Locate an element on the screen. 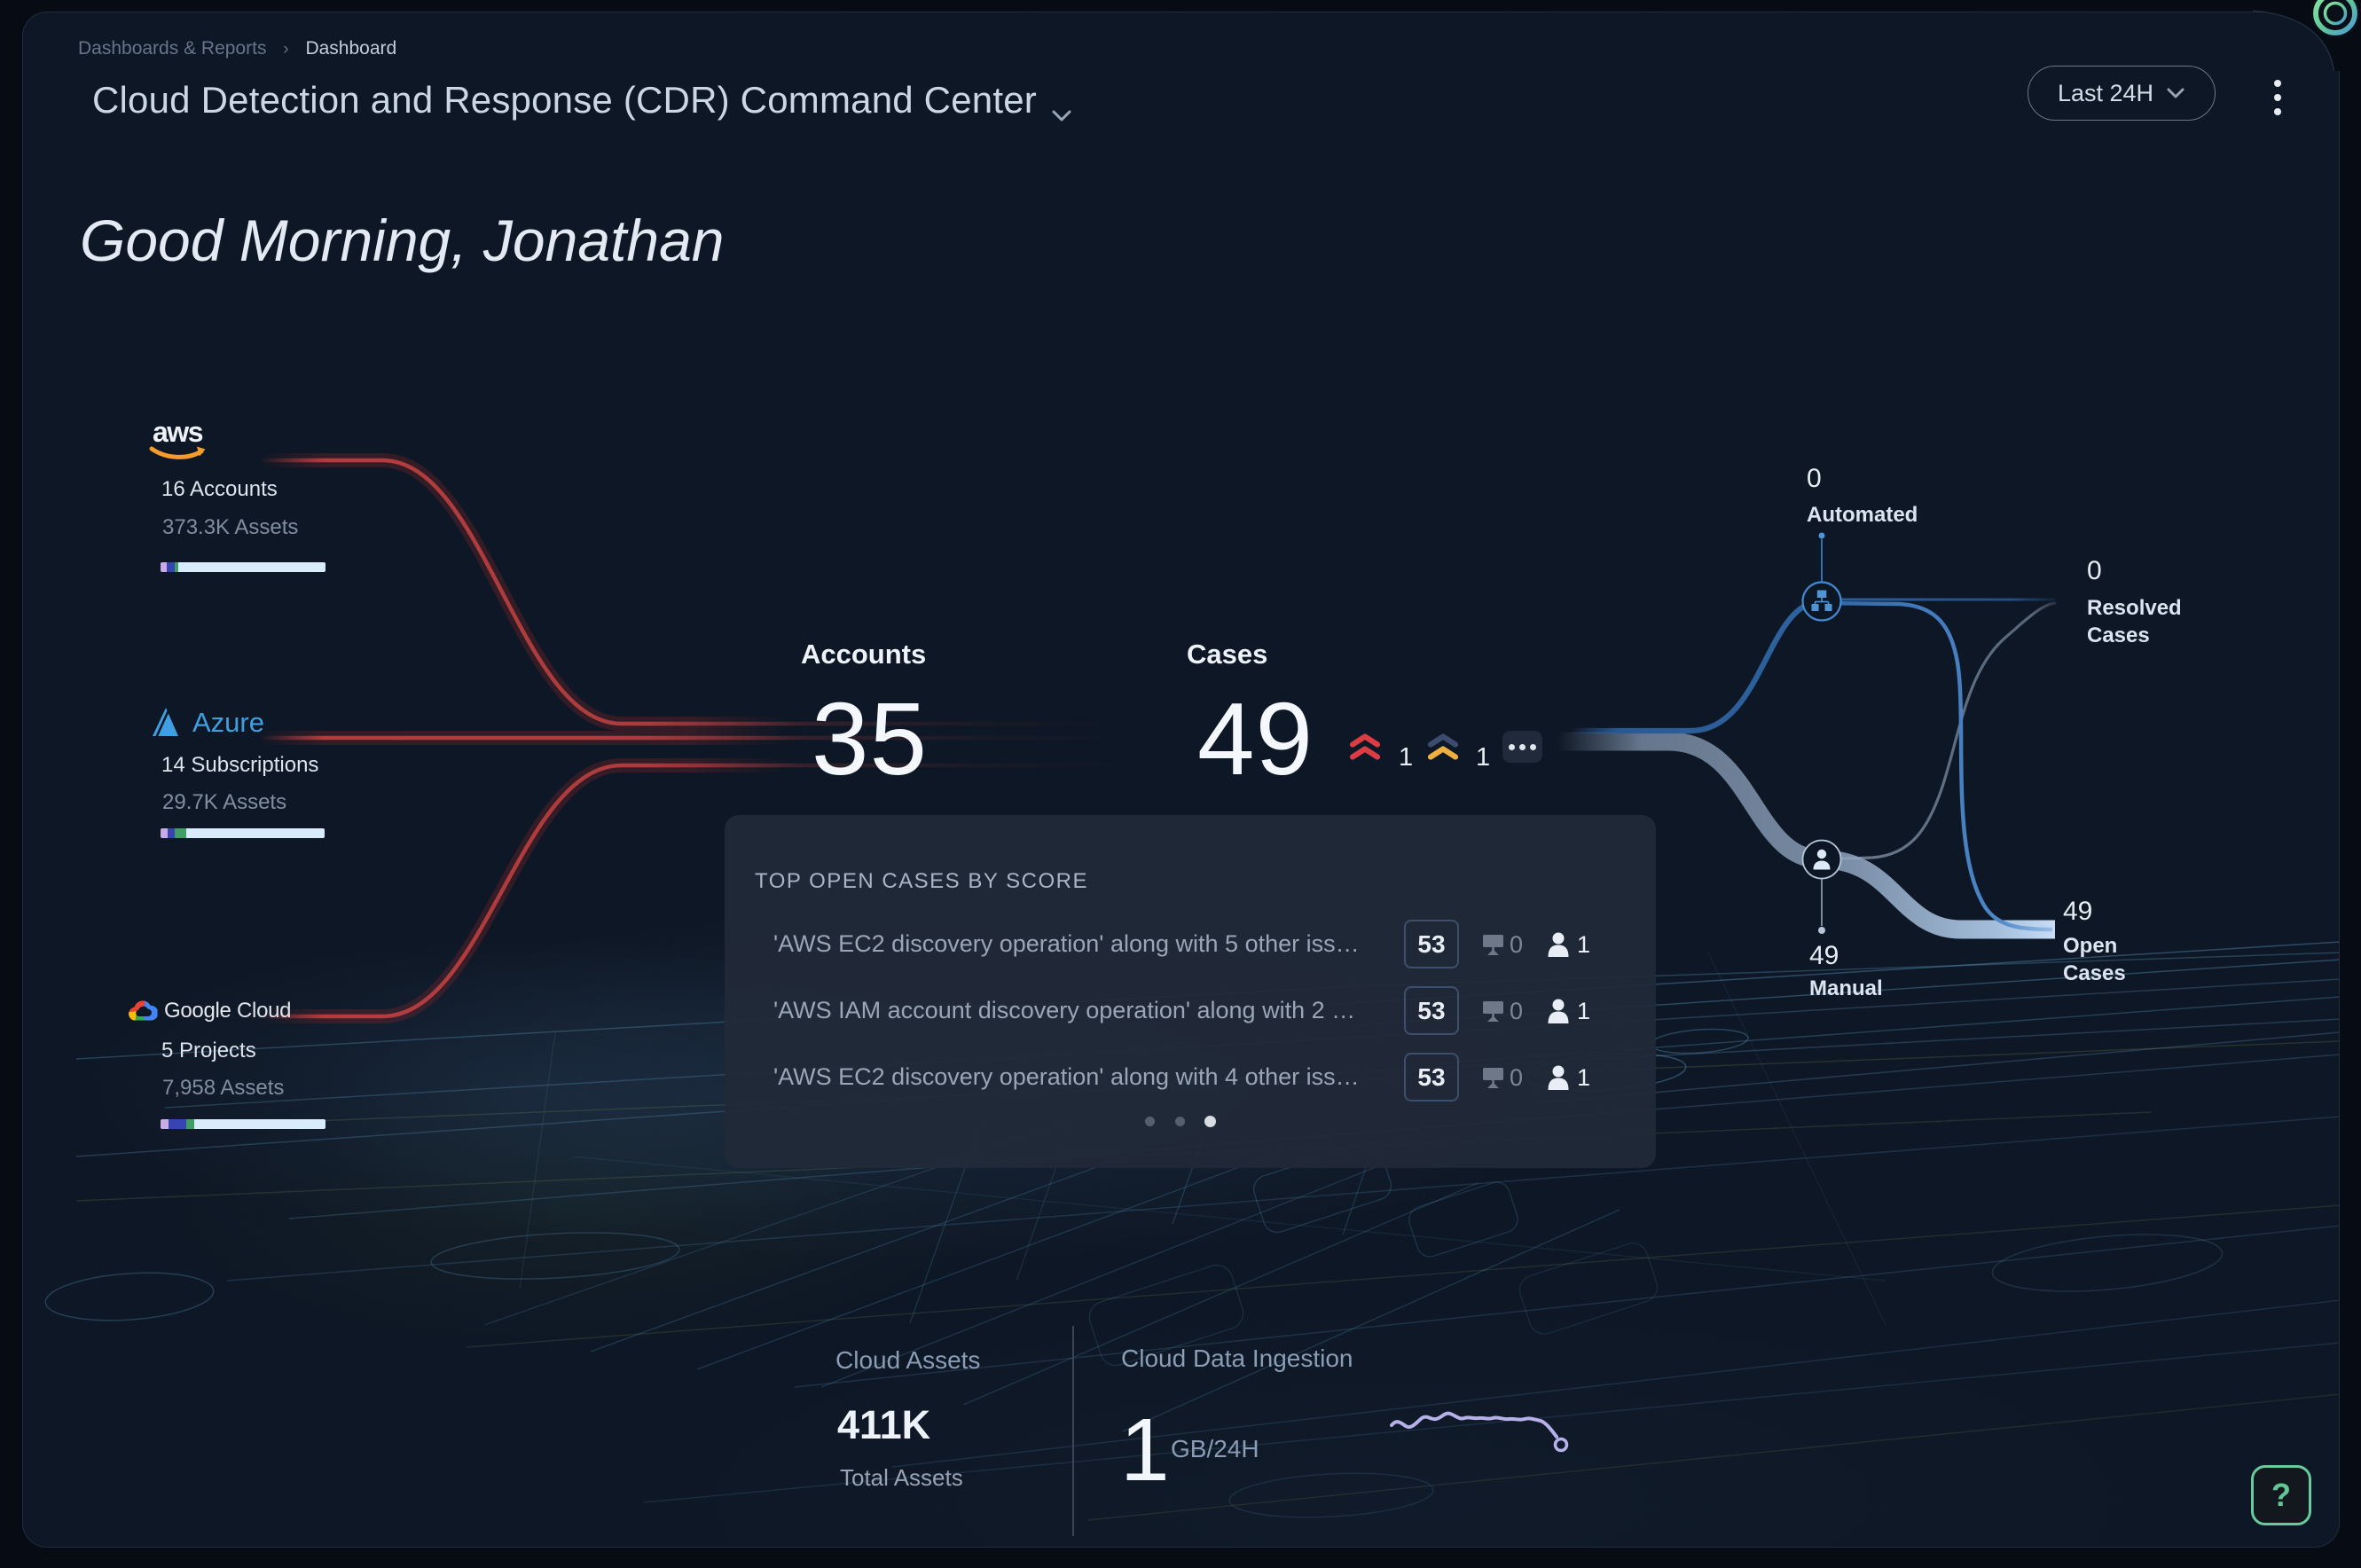  svg-text: Google is located at coordinates (198, 1011).